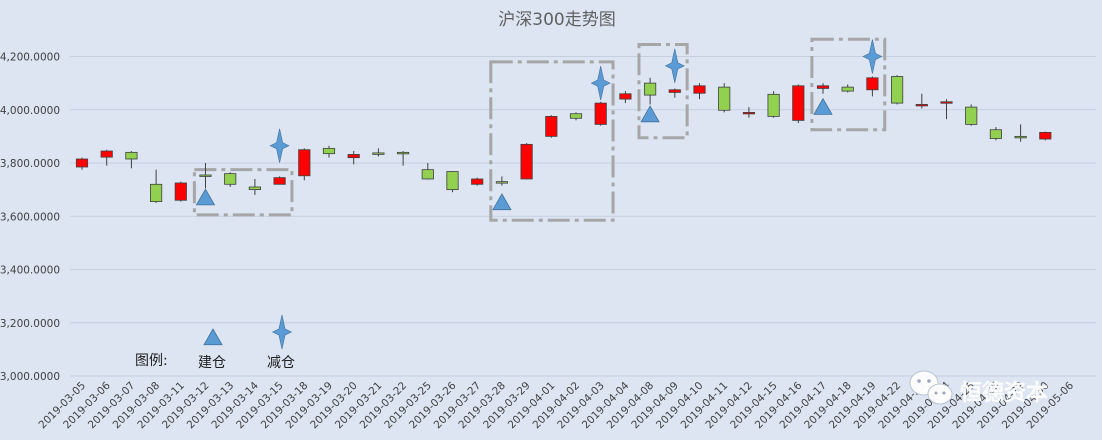 This screenshot has width=1102, height=440. I want to click on y-tick-label: 4,200.0000, so click(30, 58).